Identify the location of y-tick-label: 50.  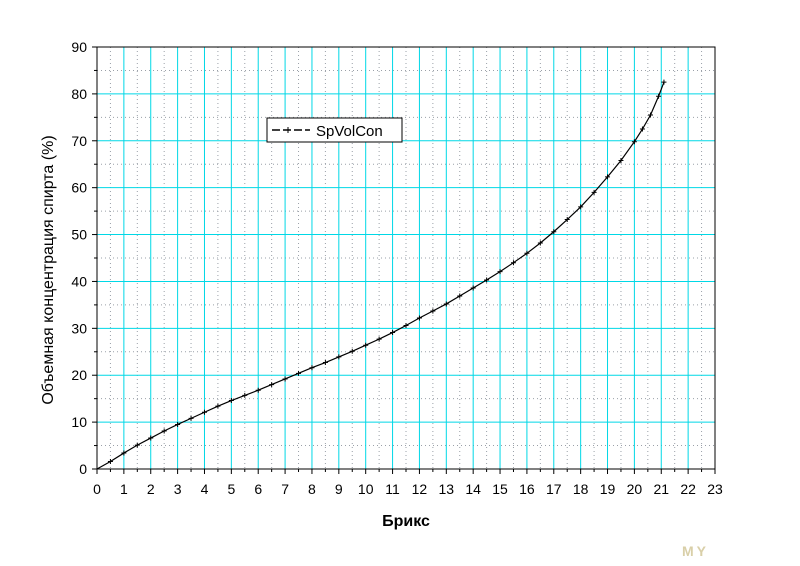
(79, 235).